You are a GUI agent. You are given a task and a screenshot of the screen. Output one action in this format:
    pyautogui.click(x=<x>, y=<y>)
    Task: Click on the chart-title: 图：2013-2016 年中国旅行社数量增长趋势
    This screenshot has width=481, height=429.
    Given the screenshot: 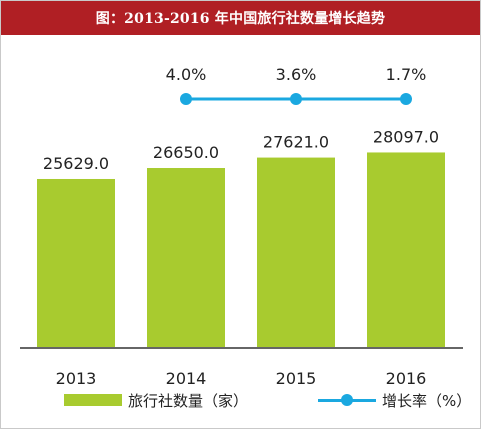 What is the action you would take?
    pyautogui.click(x=240, y=18)
    